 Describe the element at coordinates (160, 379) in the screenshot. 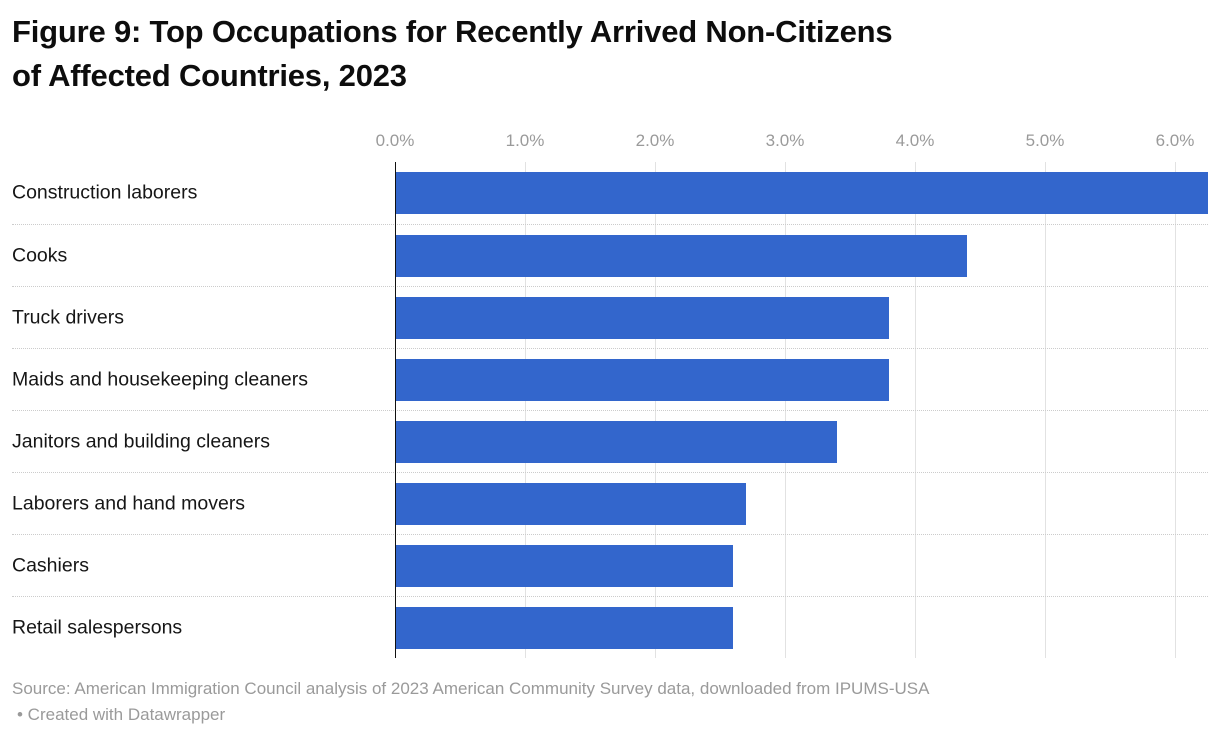

I see `category-label: Maids and housekeeping cleaners` at that location.